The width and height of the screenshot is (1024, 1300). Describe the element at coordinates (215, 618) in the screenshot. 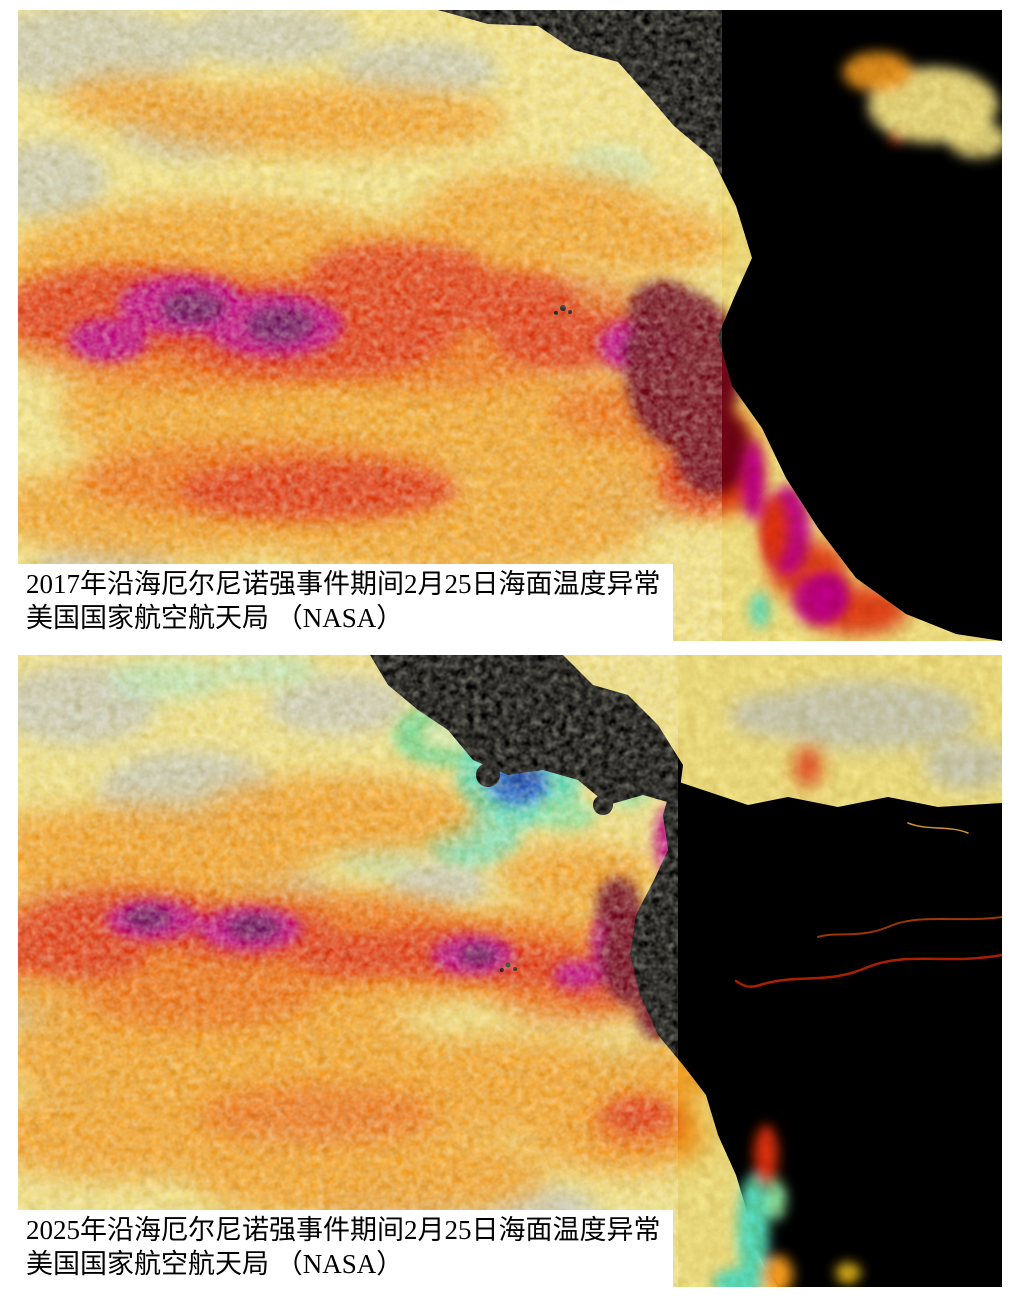

I see `caption-2017-line2: 美国国家航空航天局 （NASA）` at that location.